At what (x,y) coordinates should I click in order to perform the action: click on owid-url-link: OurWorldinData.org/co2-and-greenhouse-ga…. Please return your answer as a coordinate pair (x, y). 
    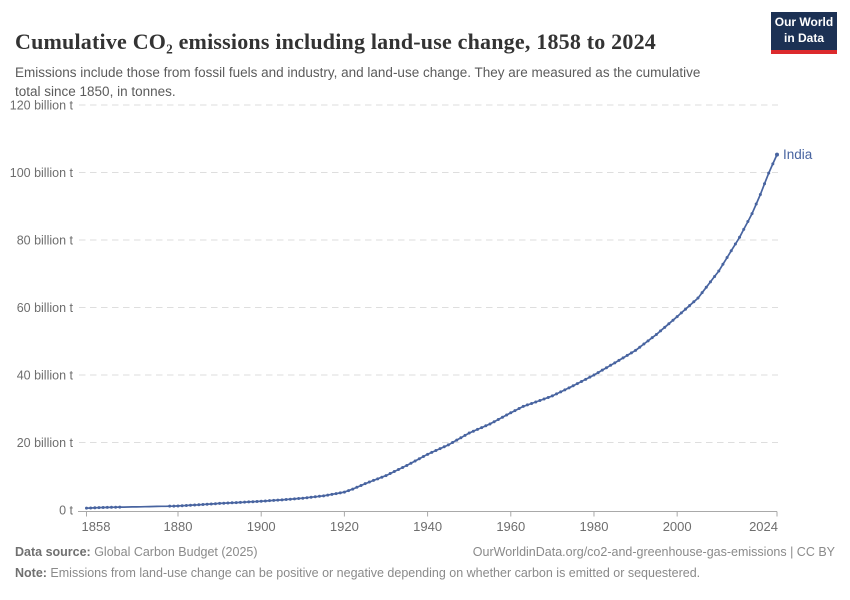
    Looking at the image, I should click on (653, 552).